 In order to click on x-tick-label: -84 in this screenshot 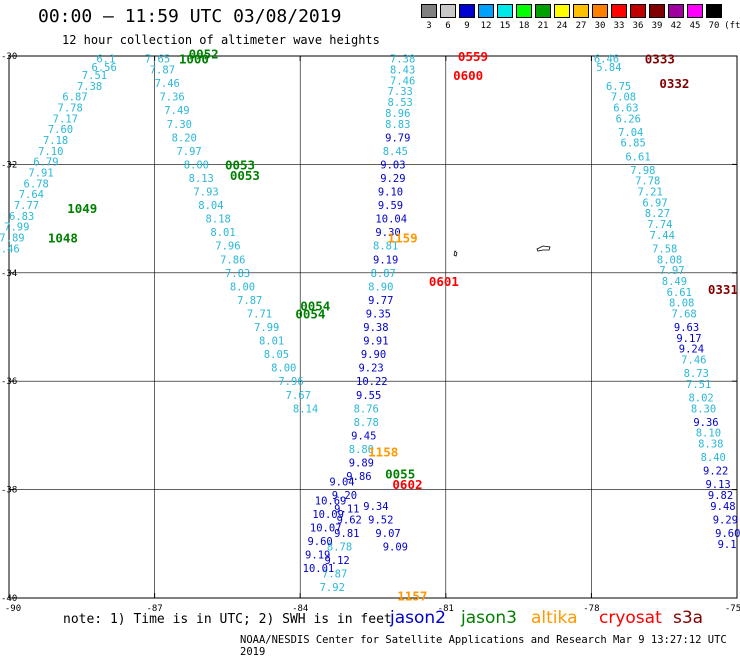, I will do `click(300, 609)`.